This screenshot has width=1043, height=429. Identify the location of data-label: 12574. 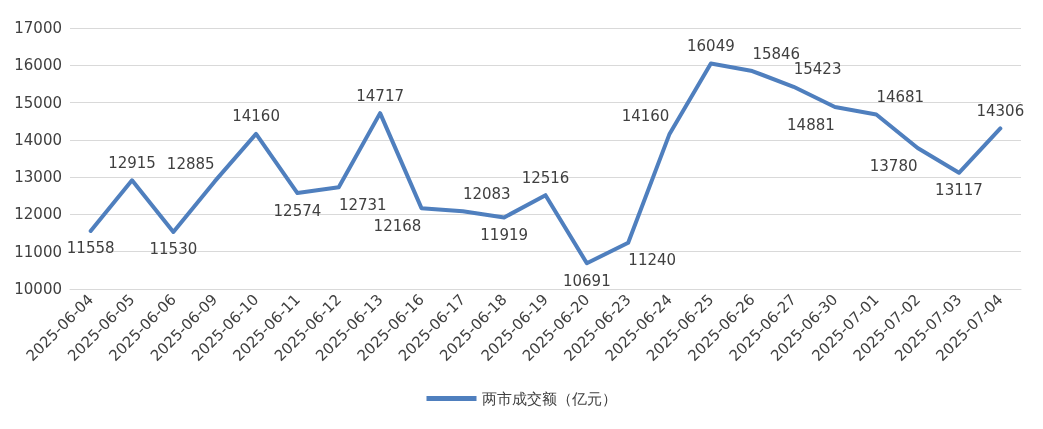
(297, 210).